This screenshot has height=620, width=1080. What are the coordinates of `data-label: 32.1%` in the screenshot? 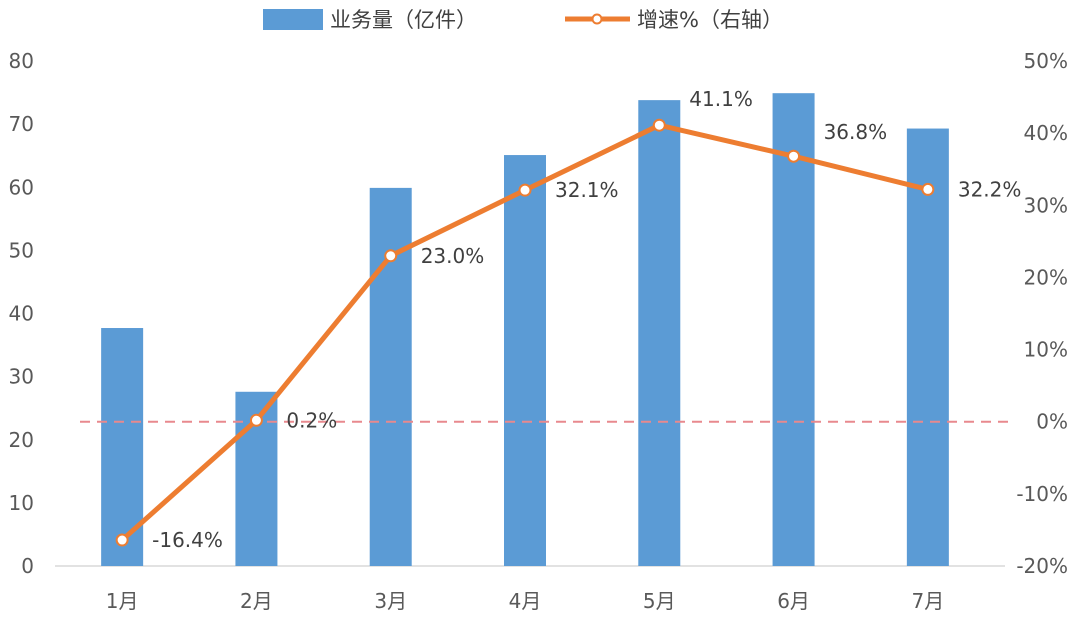 It's located at (587, 190).